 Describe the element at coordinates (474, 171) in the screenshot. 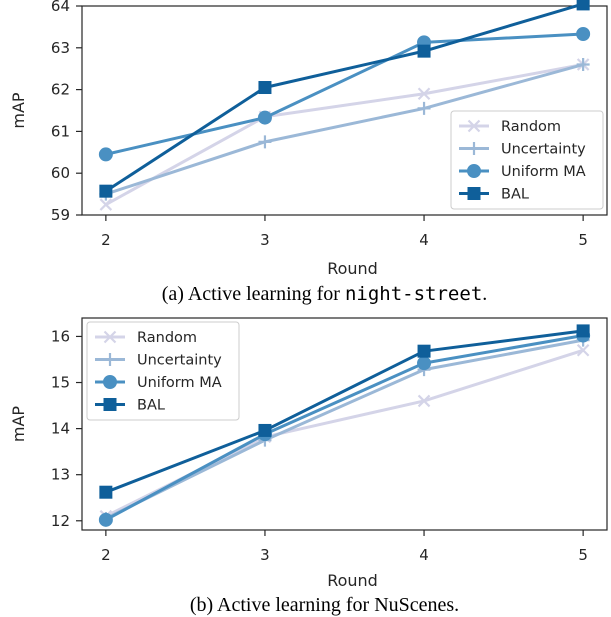

I see `chart0-serieslegend2-point0-circle-marker` at that location.